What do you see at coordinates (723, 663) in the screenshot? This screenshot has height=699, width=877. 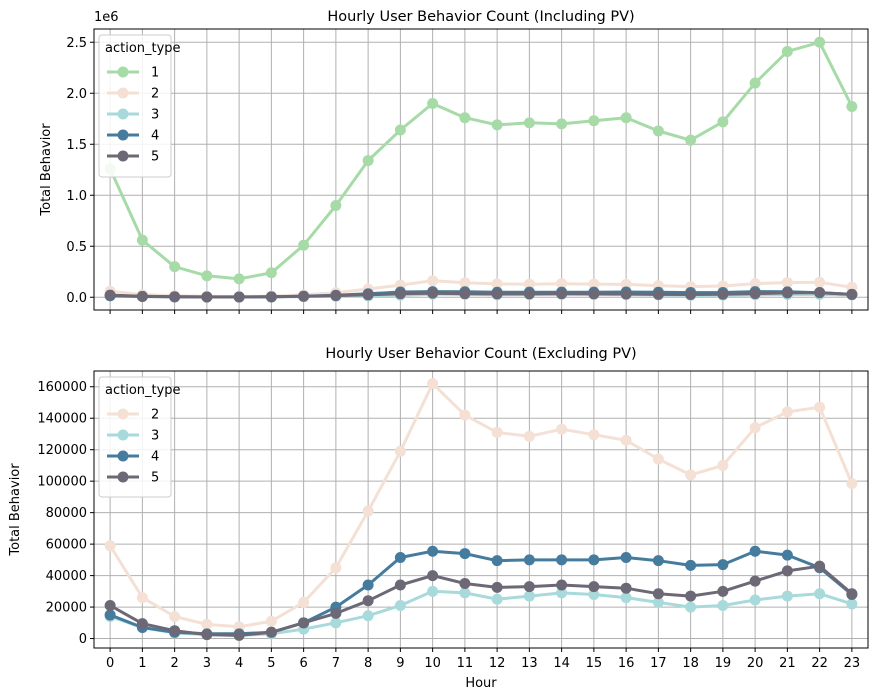 I see `x-tick-label: 19` at bounding box center [723, 663].